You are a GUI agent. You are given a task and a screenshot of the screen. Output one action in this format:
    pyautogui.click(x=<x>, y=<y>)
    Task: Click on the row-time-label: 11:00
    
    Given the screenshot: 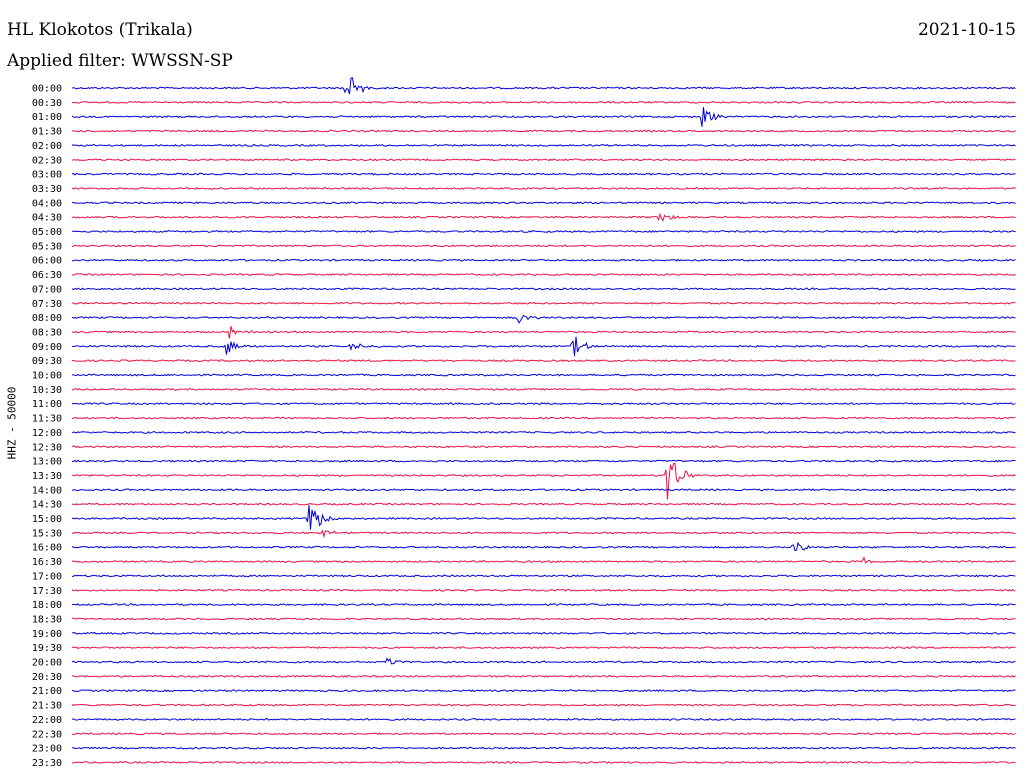 What is the action you would take?
    pyautogui.click(x=47, y=404)
    